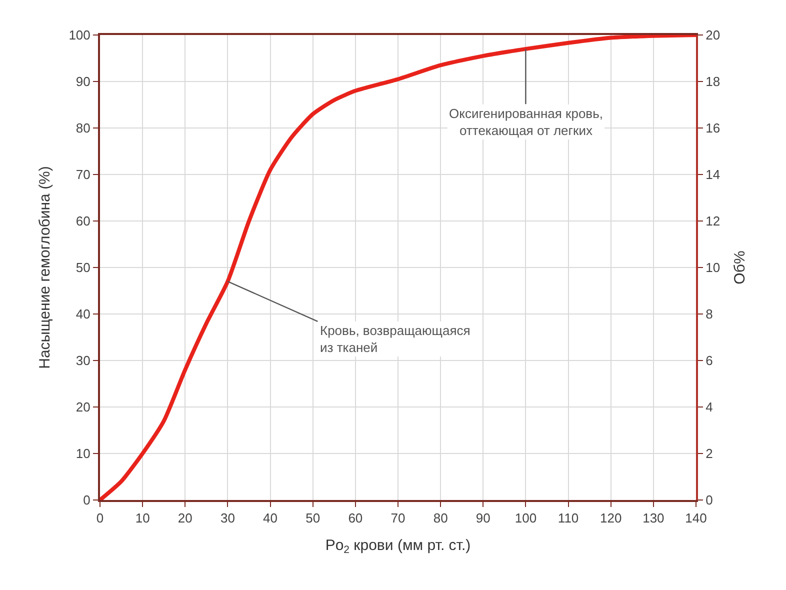 The image size is (786, 590). What do you see at coordinates (313, 518) in the screenshot?
I see `x-tick-label: 50` at bounding box center [313, 518].